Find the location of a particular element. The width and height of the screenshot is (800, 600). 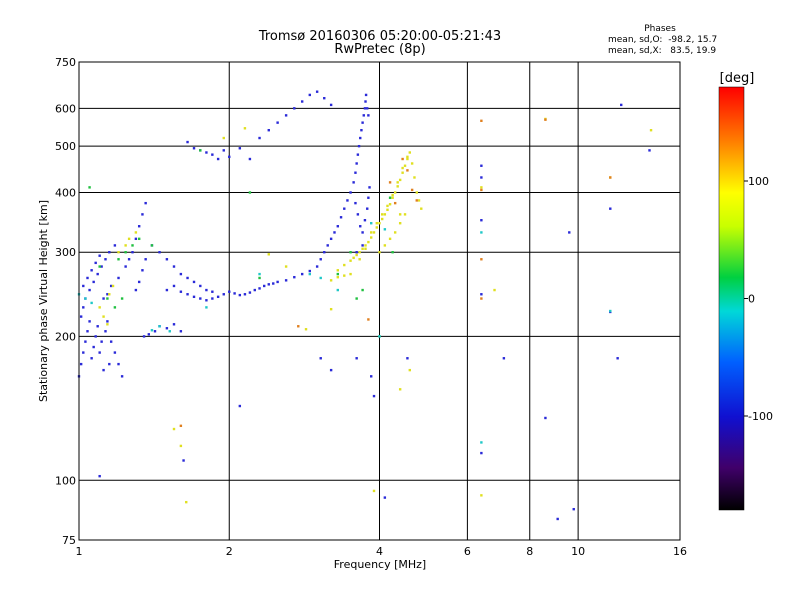

x-axis-ticks: 1 2 4 6 8 10 16 is located at coordinates (382, 551).